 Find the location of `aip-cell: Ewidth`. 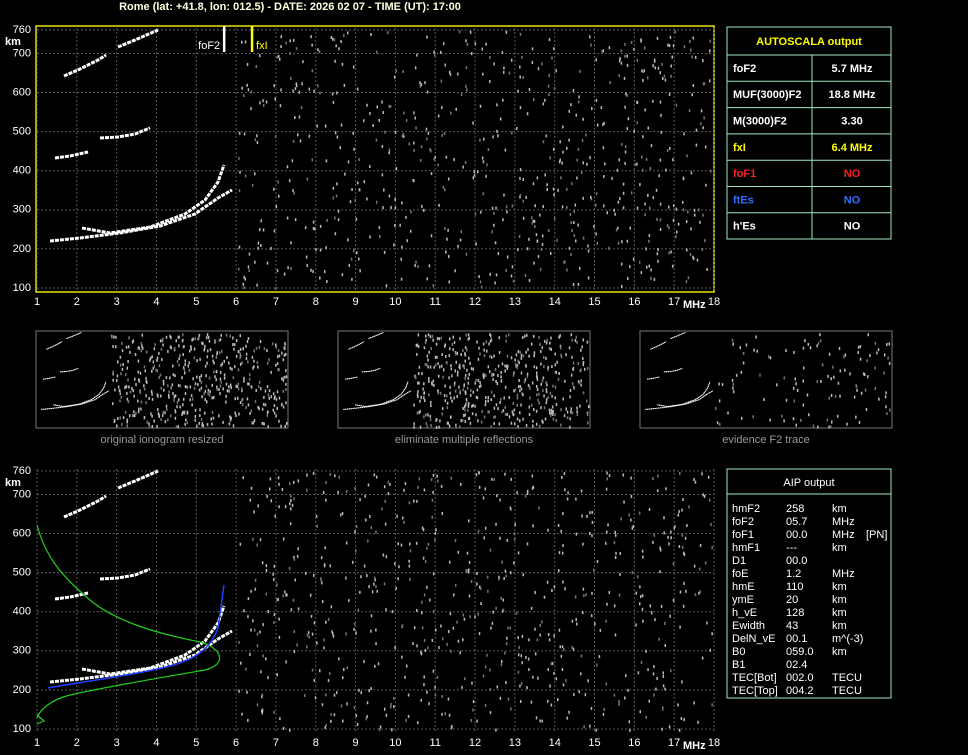

aip-cell: Ewidth is located at coordinates (748, 626).